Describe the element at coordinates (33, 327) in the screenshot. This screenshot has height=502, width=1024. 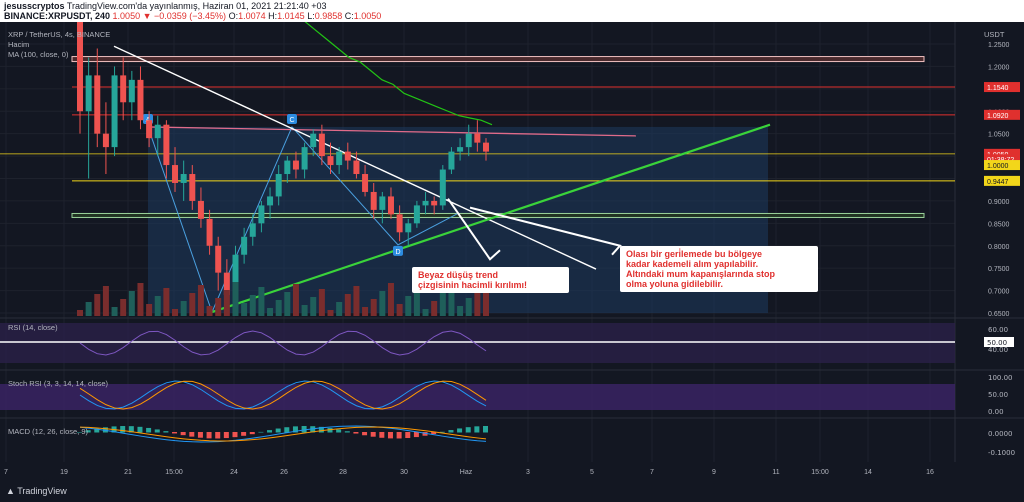
I see `rsi-legend: RSI (14, close)` at that location.